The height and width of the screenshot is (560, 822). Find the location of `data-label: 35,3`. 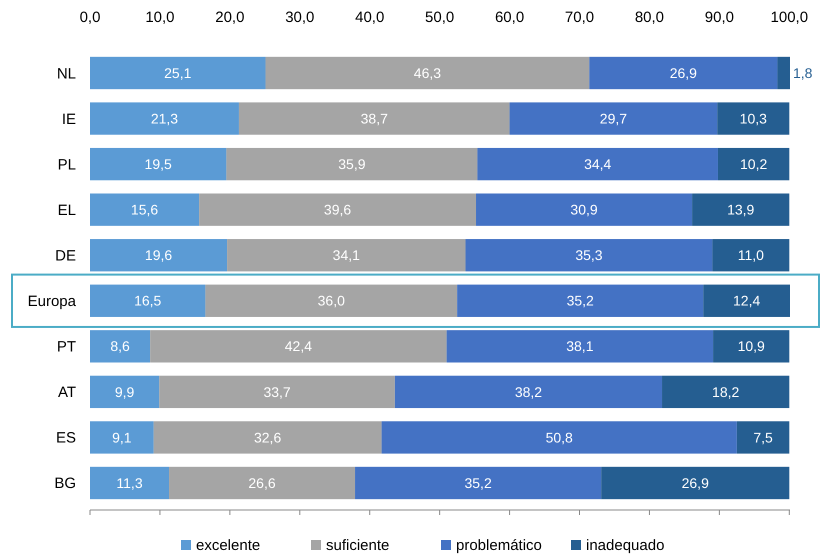

data-label: 35,3 is located at coordinates (589, 255).